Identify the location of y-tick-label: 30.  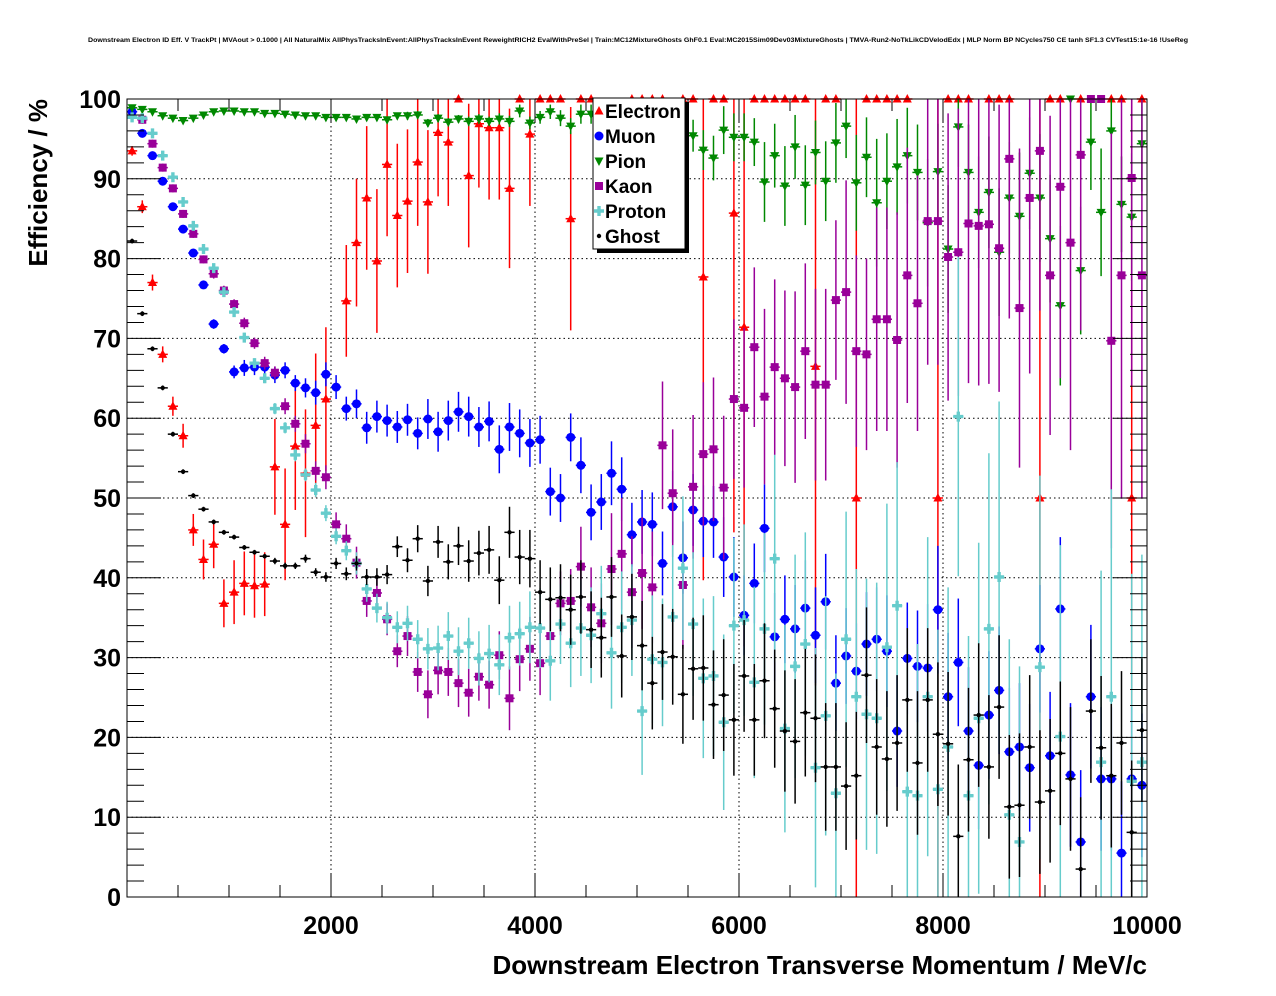
(107, 659).